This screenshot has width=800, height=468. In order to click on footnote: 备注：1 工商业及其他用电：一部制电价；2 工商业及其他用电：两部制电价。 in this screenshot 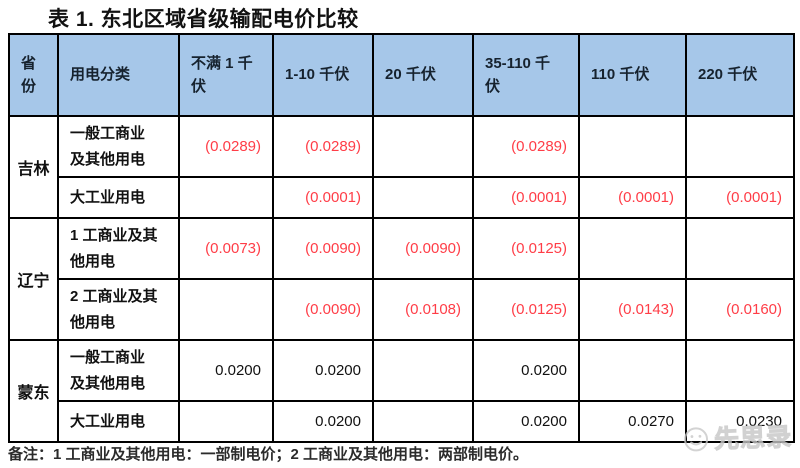, I will do `click(268, 454)`.